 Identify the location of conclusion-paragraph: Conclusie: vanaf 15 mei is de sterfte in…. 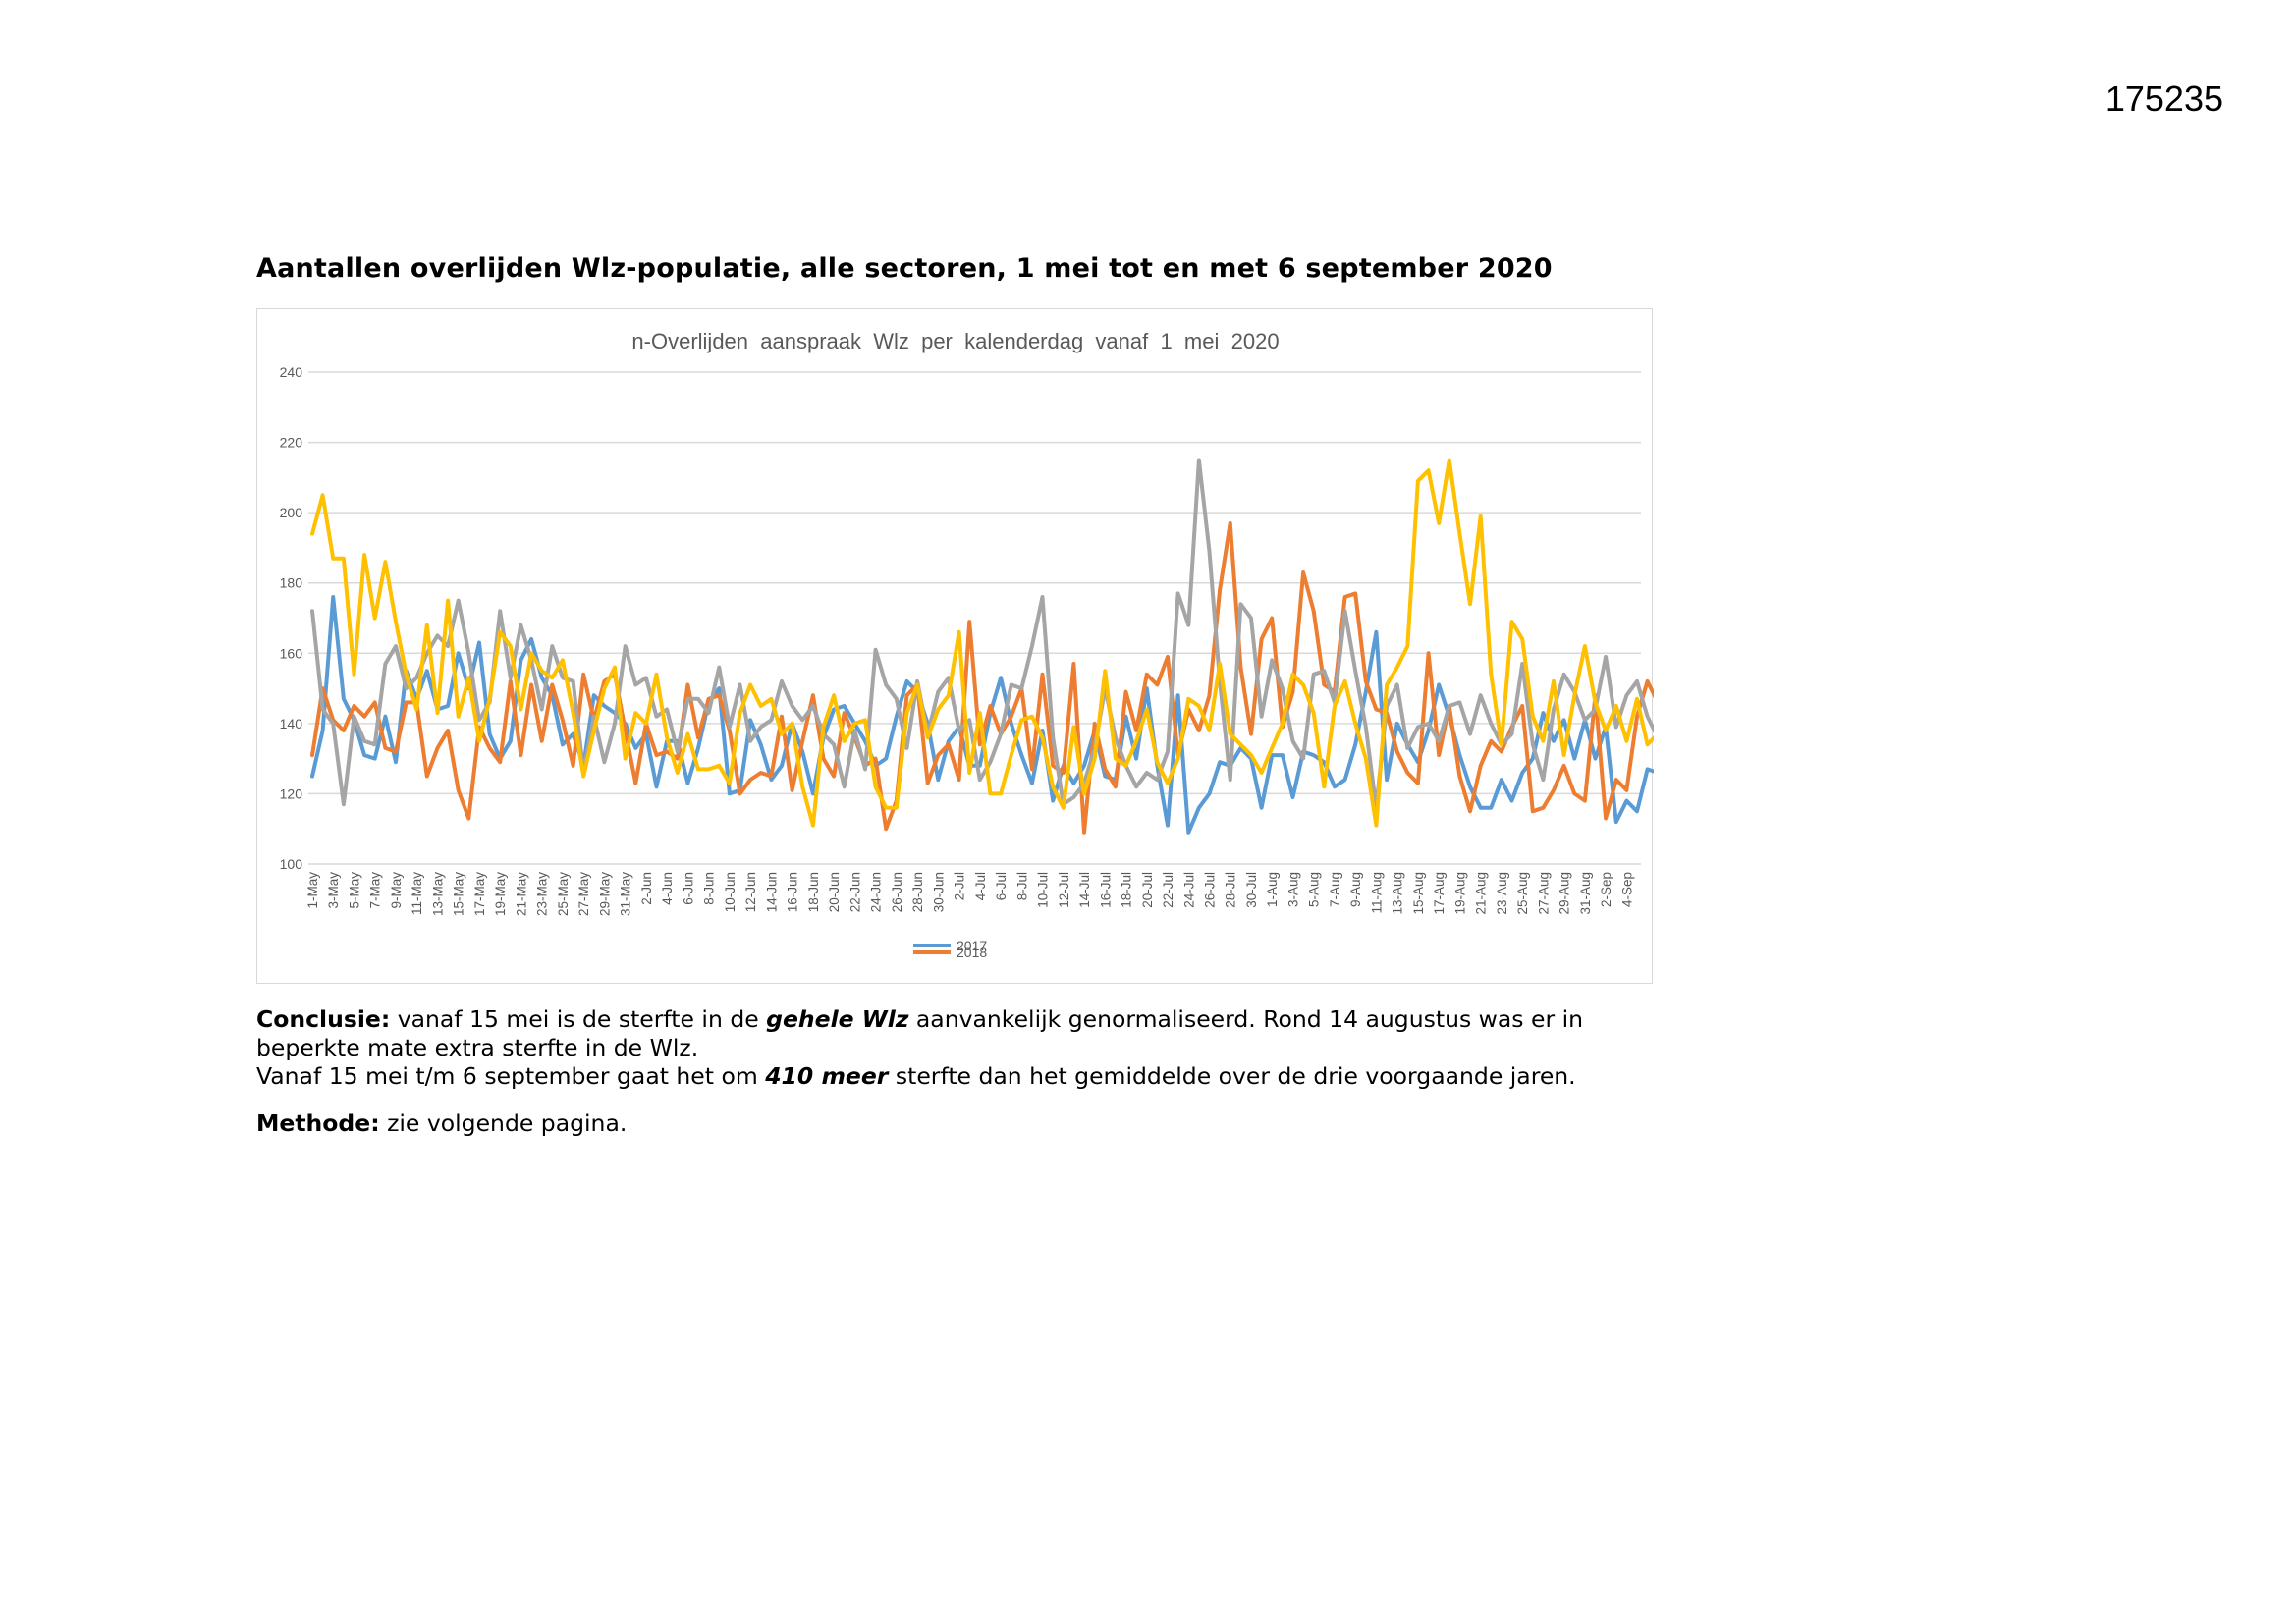
(953, 1048).